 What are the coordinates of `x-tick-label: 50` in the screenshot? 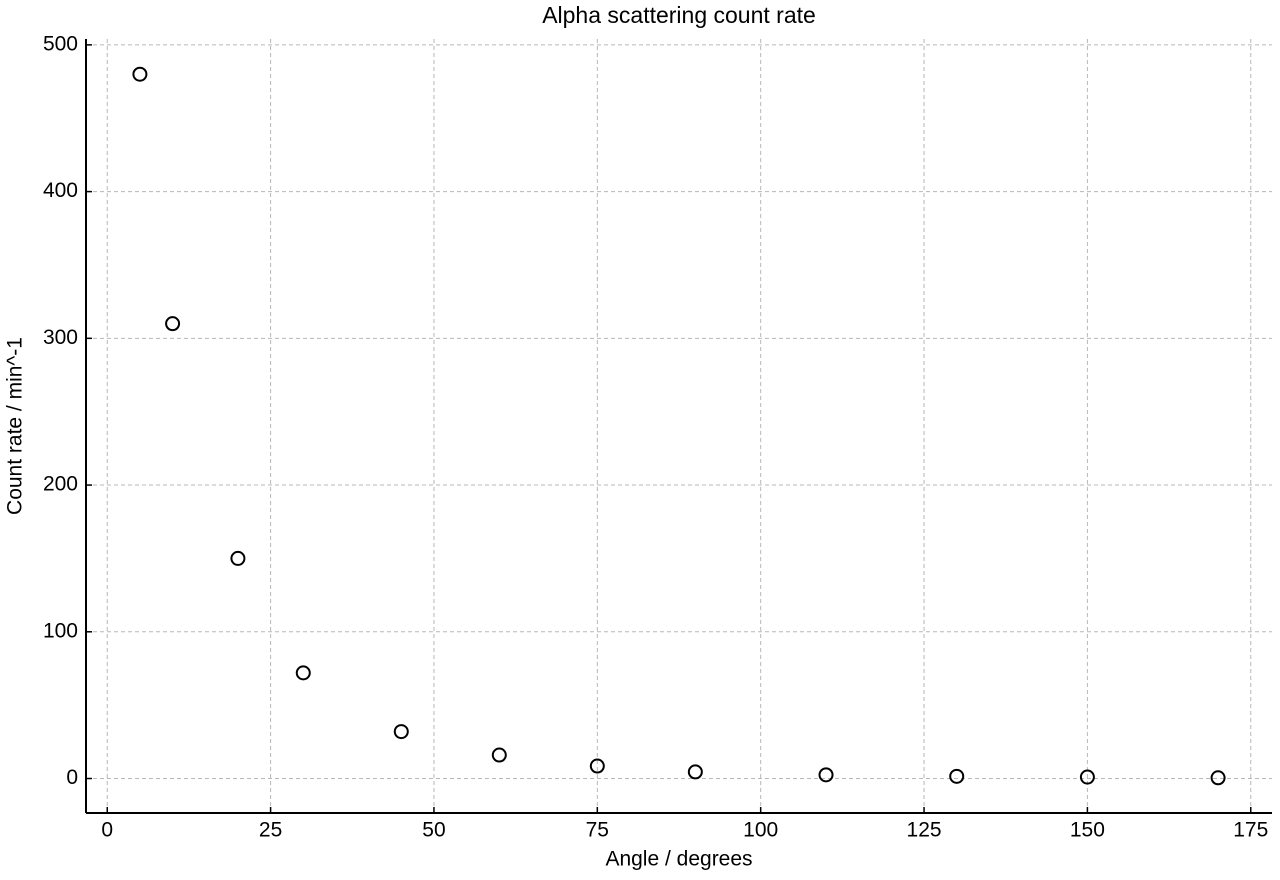 It's located at (433, 830).